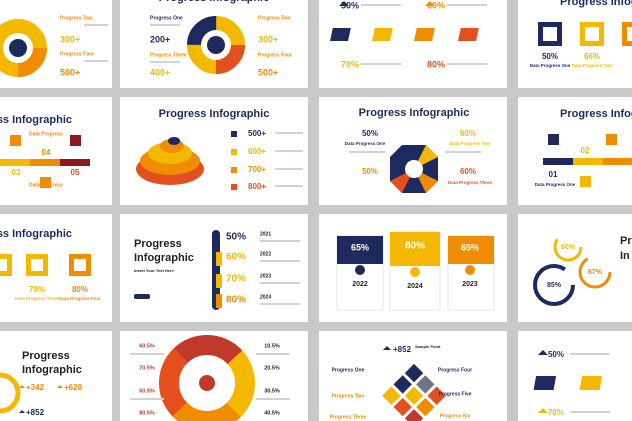 This screenshot has width=632, height=421. What do you see at coordinates (214, 151) in the screenshot?
I see `slide: Progress Infographic 500+ 600+ 700+ 800+` at bounding box center [214, 151].